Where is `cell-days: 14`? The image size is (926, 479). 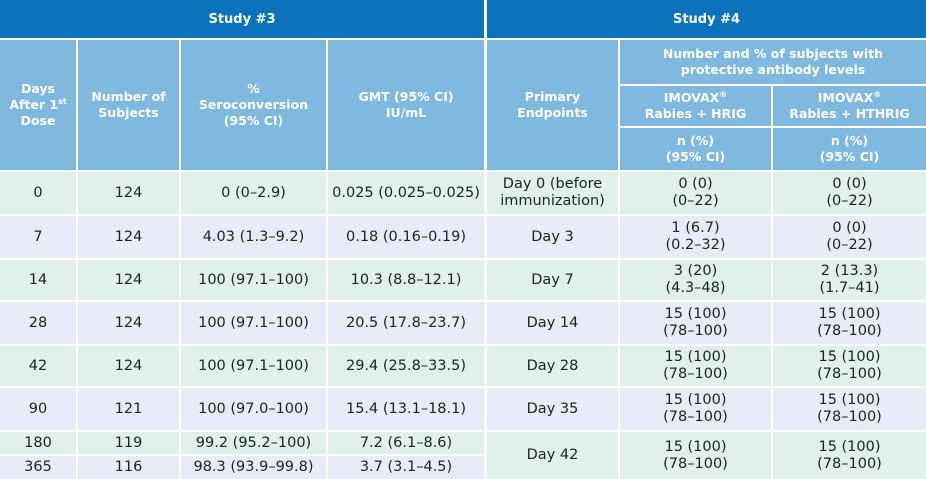 cell-days: 14 is located at coordinates (39, 279).